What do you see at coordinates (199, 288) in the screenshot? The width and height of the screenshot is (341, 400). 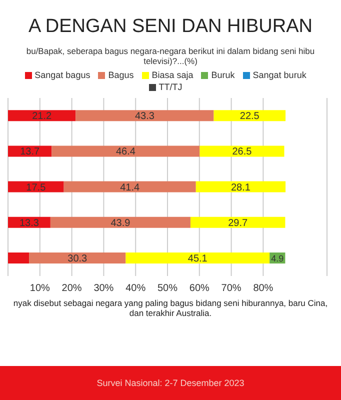 I see `x-tick-label: 60%` at bounding box center [199, 288].